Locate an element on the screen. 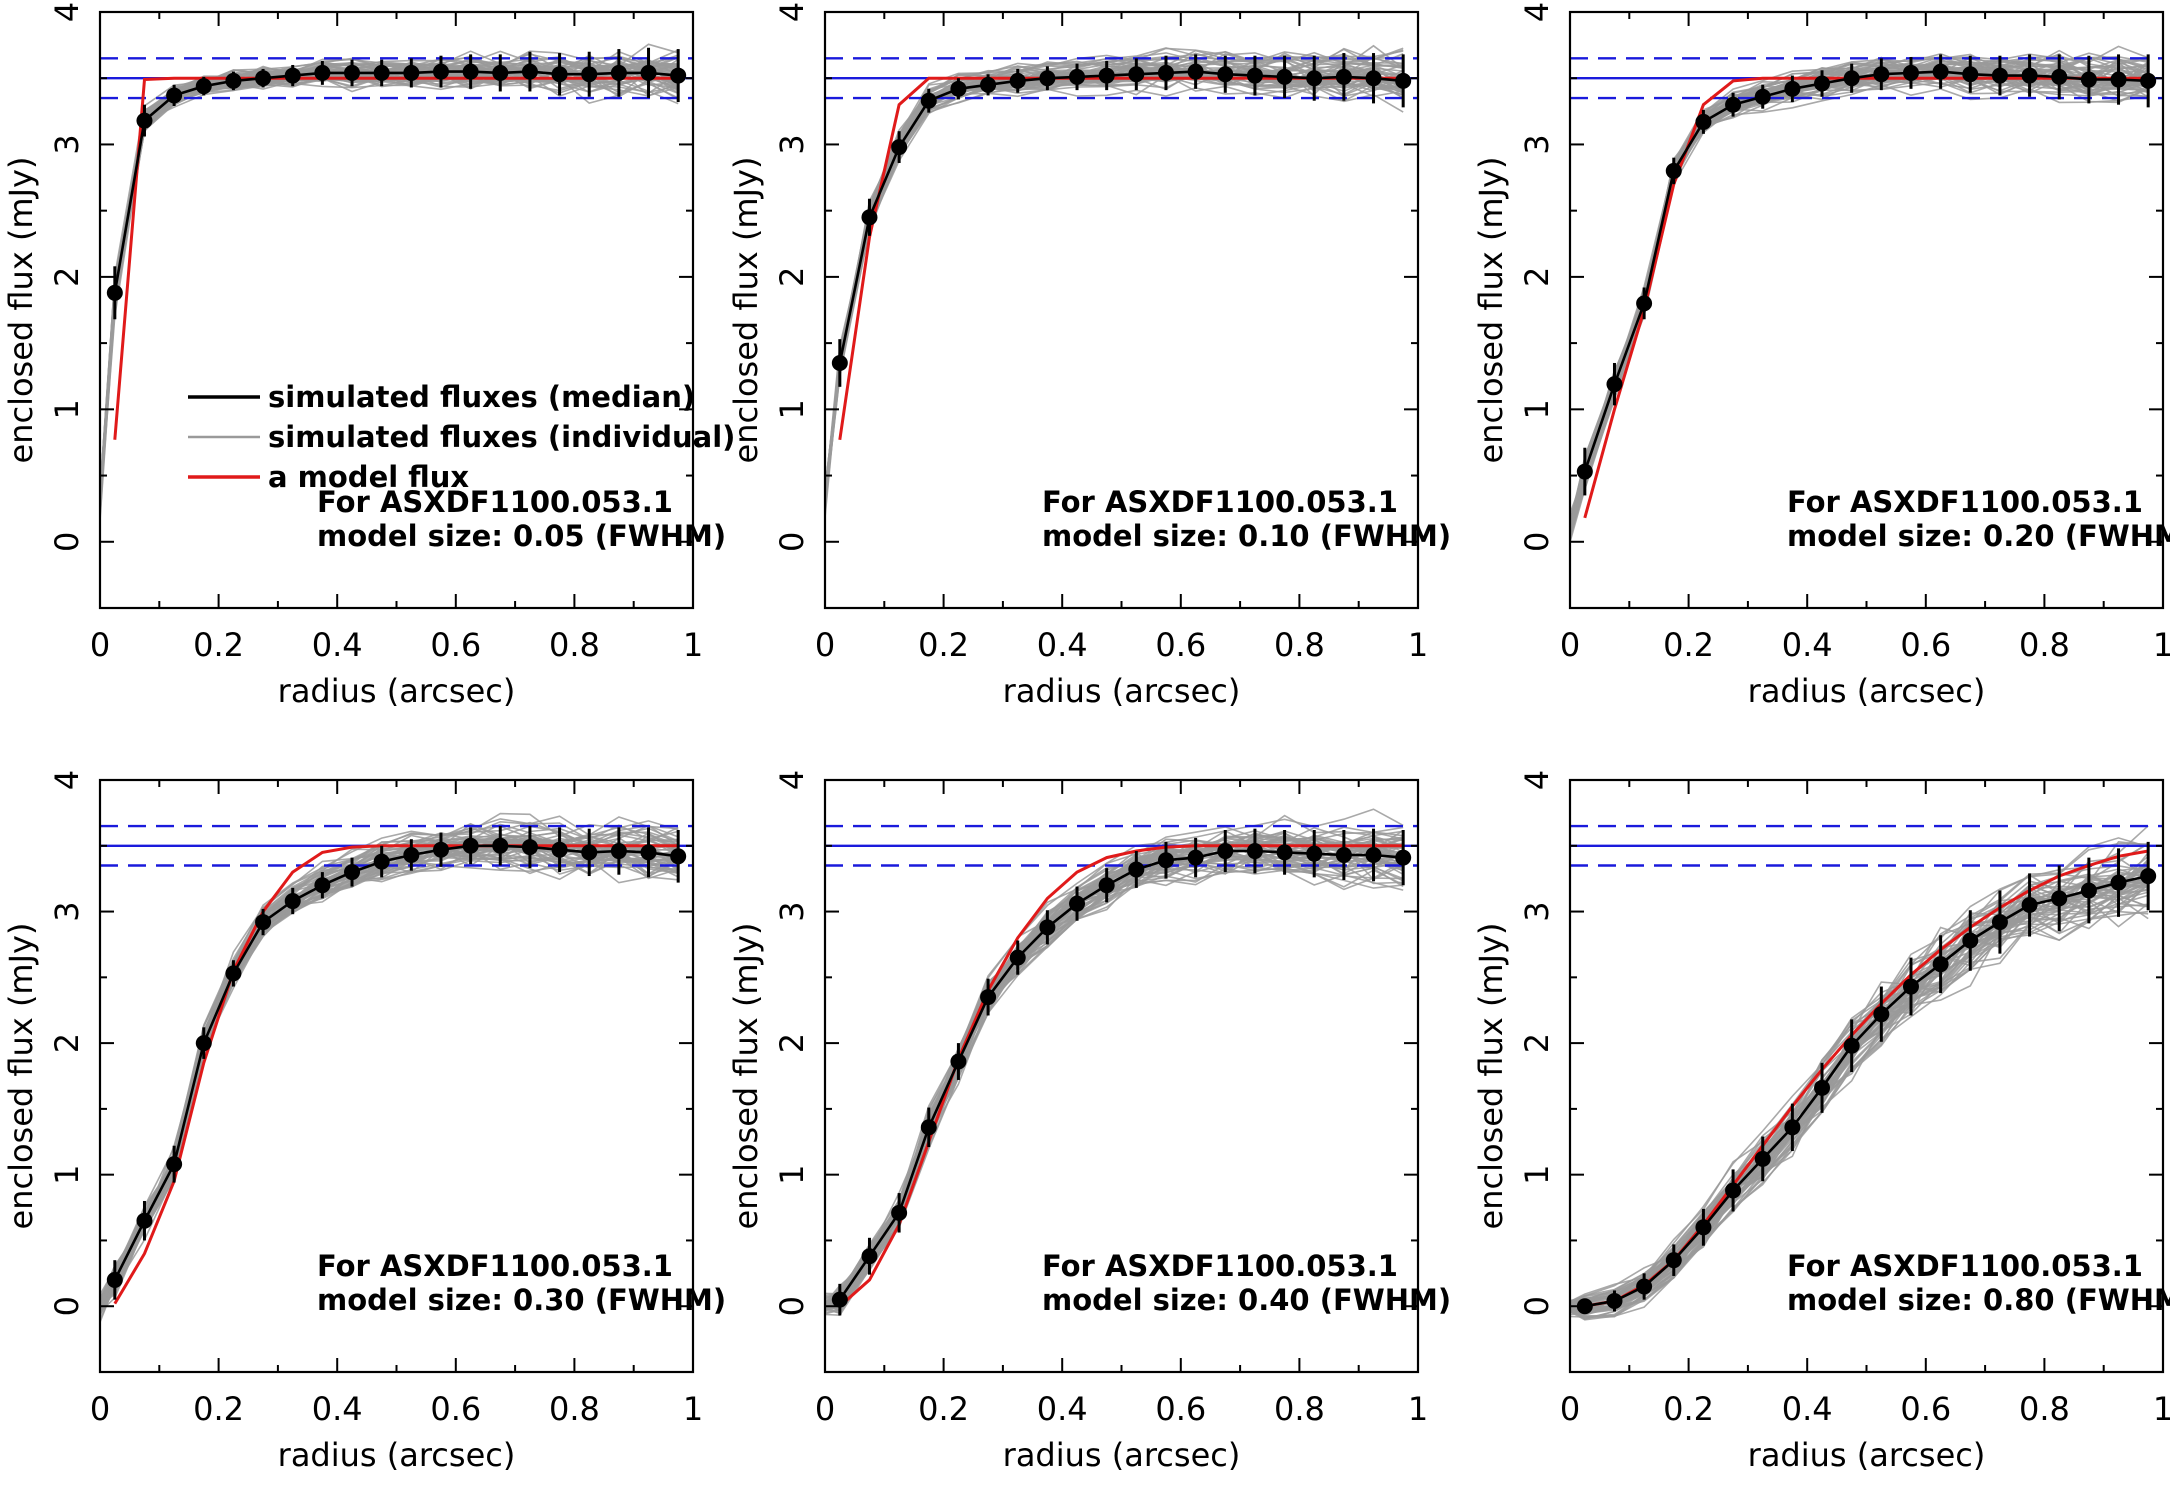 The height and width of the screenshot is (1487, 2170). x-tick-label: 0.6 is located at coordinates (1925, 645).